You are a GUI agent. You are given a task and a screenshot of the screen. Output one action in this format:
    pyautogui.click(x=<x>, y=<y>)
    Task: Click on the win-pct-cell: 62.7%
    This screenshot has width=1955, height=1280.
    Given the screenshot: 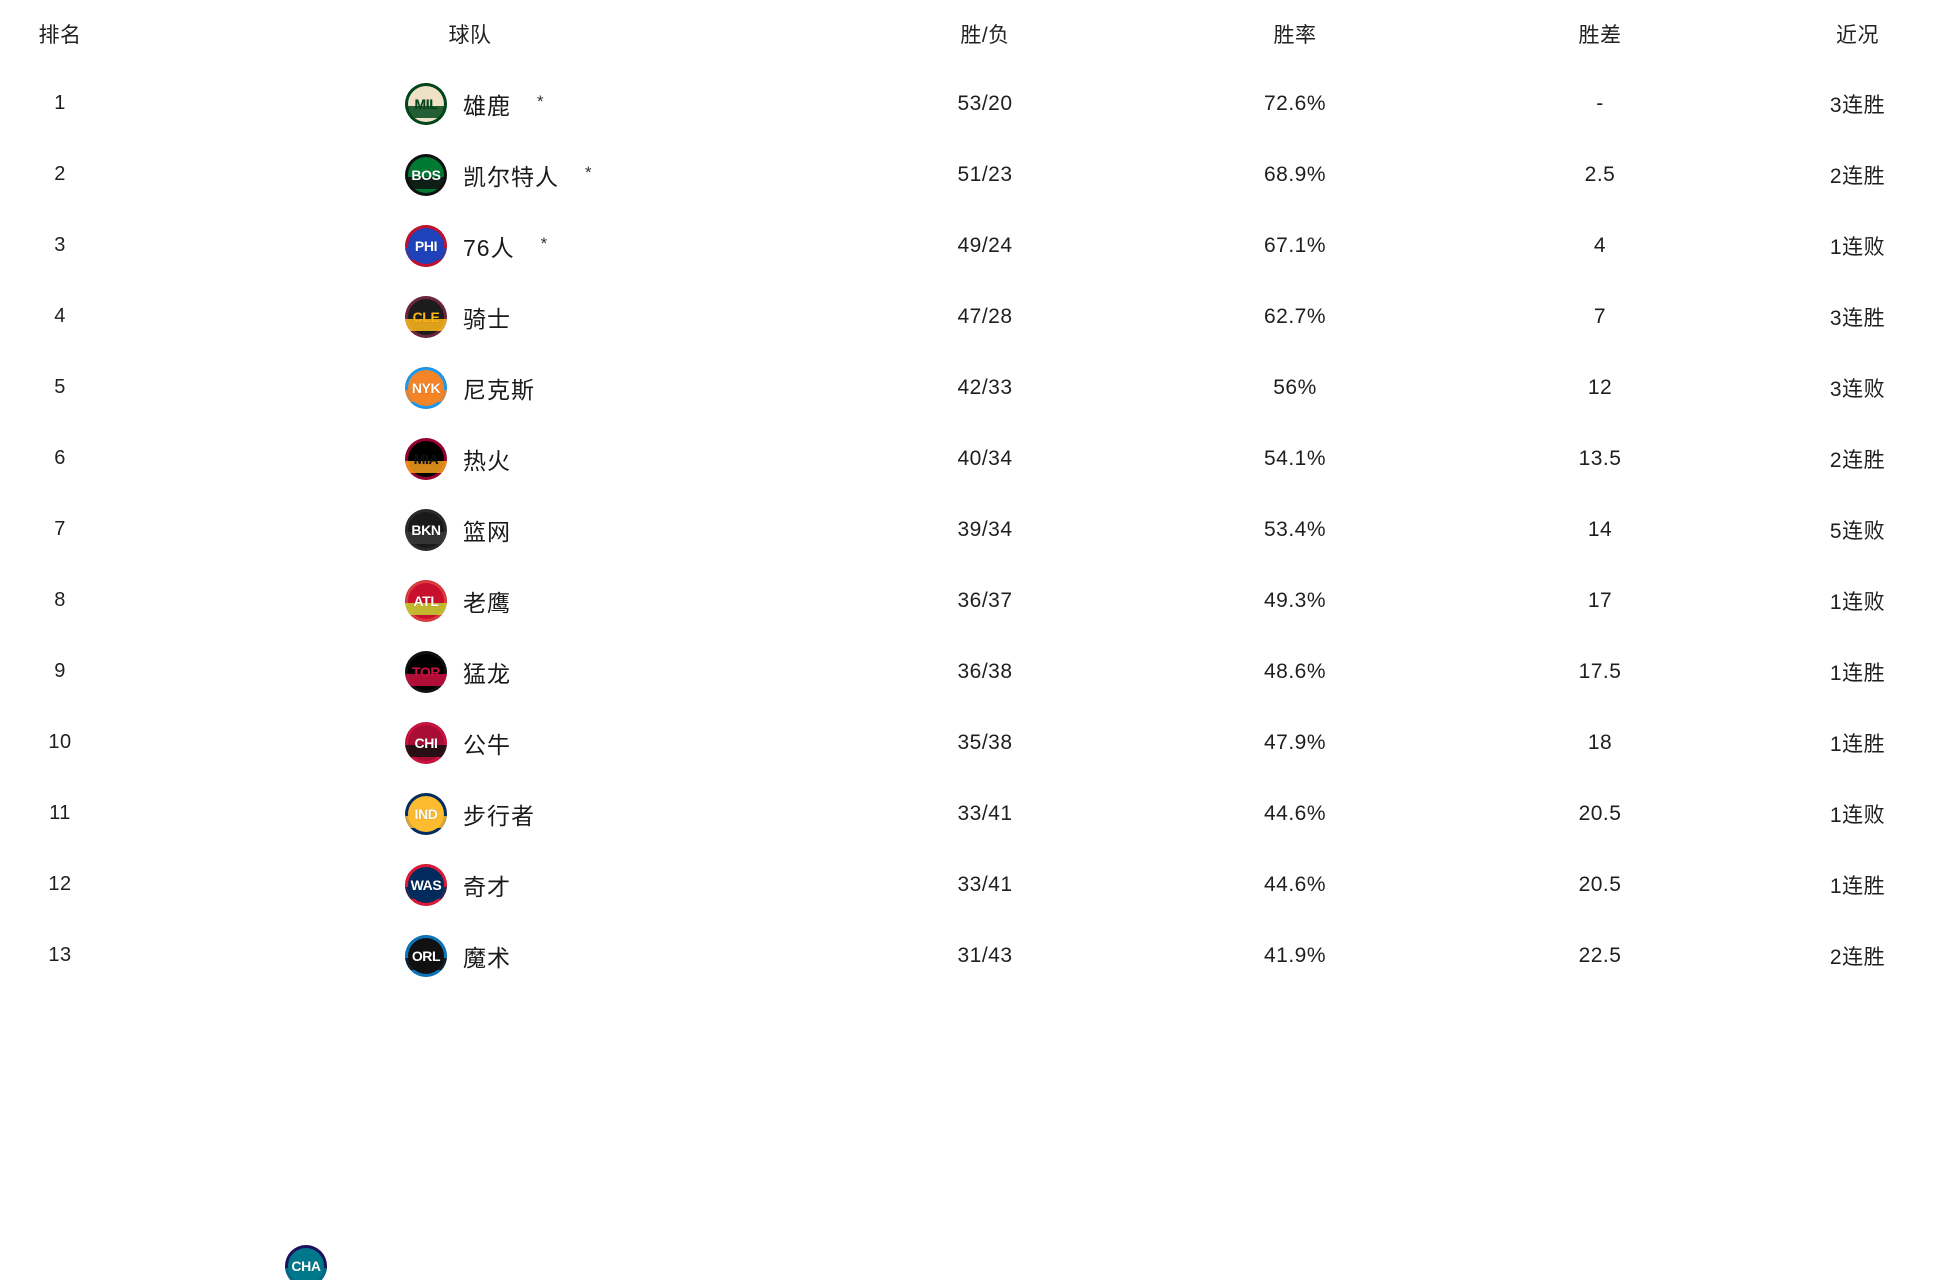 What is the action you would take?
    pyautogui.click(x=1295, y=316)
    